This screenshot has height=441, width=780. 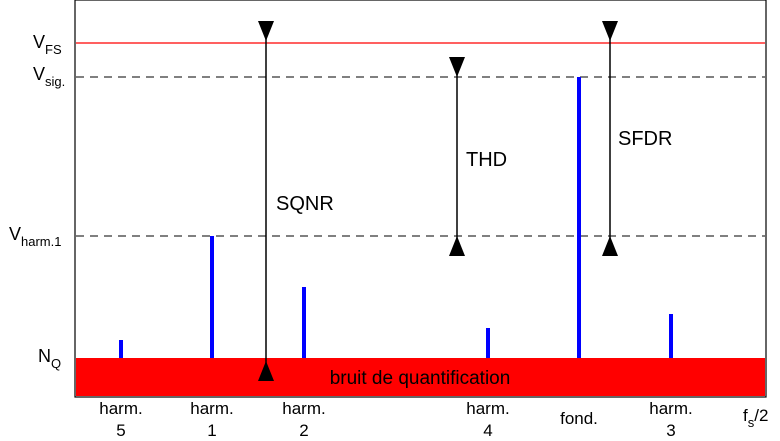 I want to click on harm3-label-2: 3, so click(x=670, y=430).